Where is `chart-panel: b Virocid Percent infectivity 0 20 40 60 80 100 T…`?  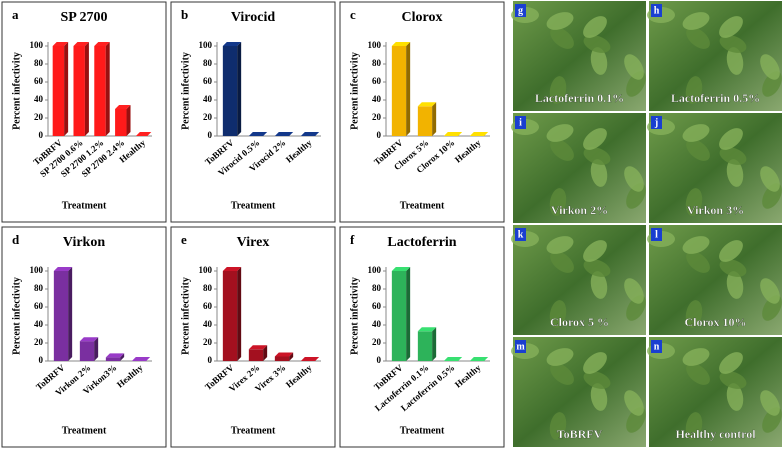 chart-panel: b Virocid Percent infectivity 0 20 40 60 80 100 T… is located at coordinates (253, 112).